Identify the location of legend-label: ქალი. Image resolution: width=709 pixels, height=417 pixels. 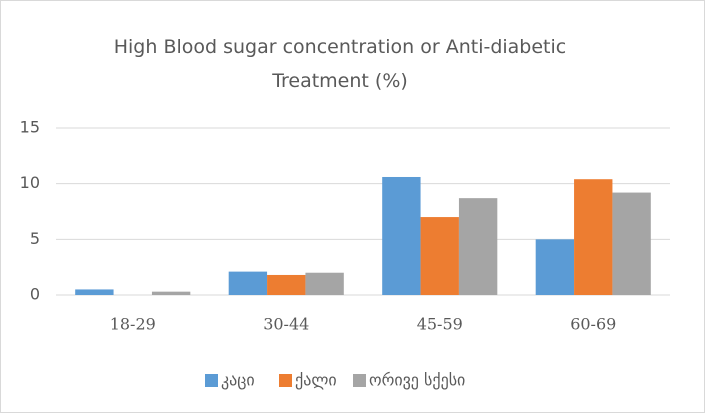
(316, 380).